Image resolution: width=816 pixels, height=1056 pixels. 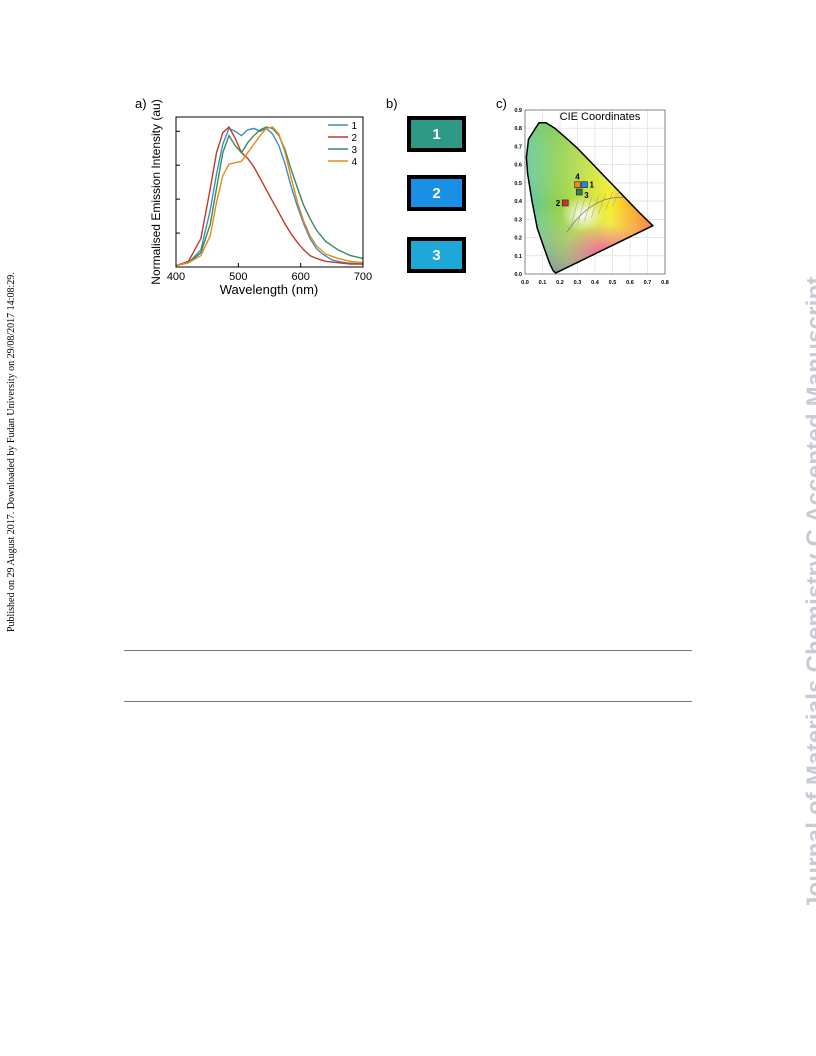 What do you see at coordinates (558, 203) in the screenshot?
I see `cie-point-label-2: 2` at bounding box center [558, 203].